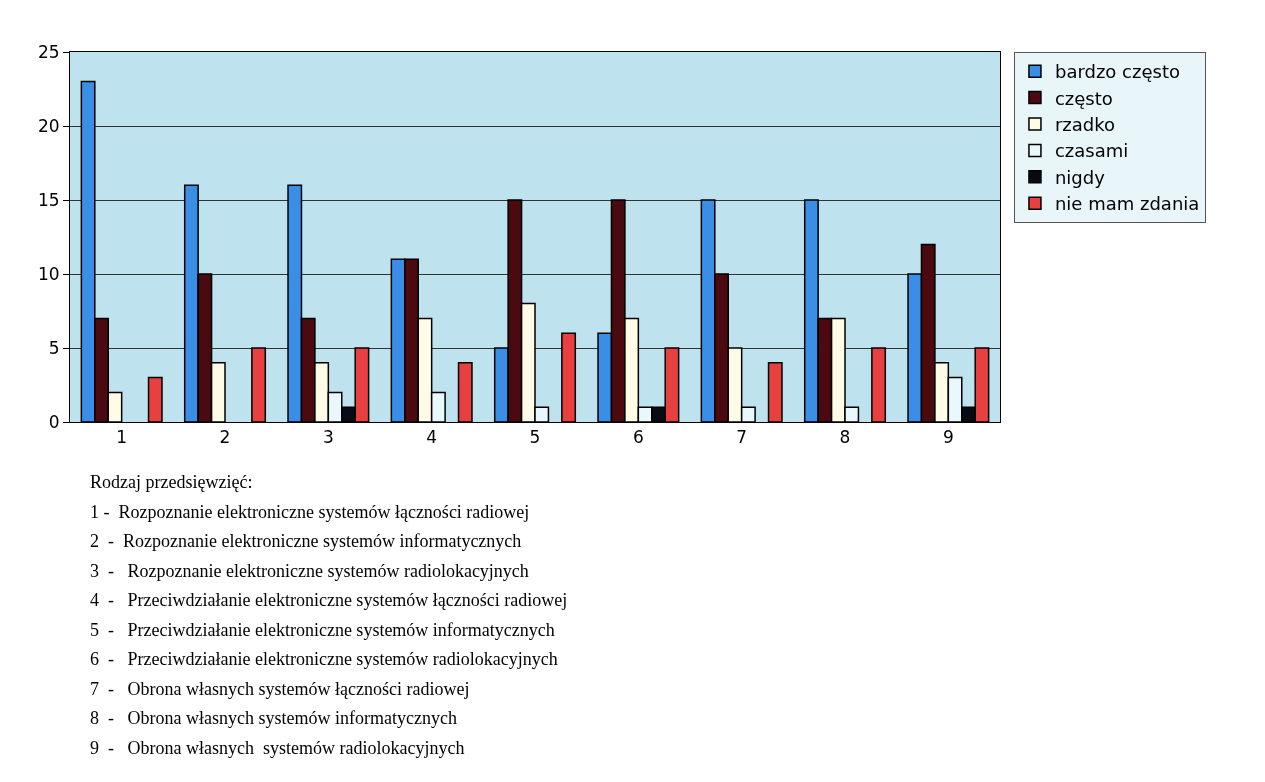 This screenshot has width=1265, height=782. Describe the element at coordinates (1117, 72) in the screenshot. I see `legend-label: bardzo często` at that location.